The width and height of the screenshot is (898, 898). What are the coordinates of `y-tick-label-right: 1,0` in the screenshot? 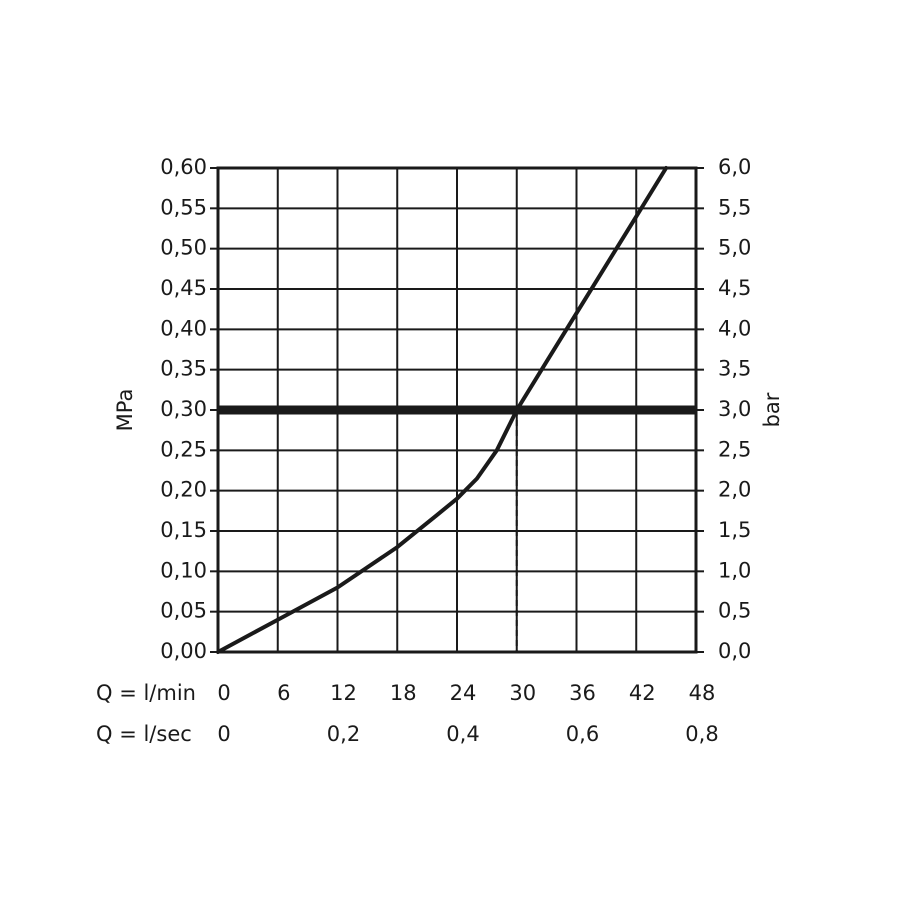 It's located at (734, 570).